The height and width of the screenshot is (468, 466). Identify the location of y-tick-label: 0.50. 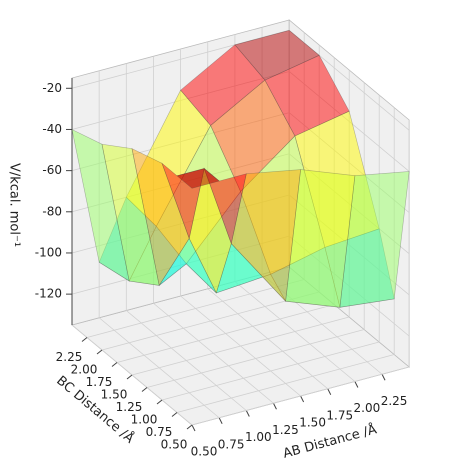
(174, 445).